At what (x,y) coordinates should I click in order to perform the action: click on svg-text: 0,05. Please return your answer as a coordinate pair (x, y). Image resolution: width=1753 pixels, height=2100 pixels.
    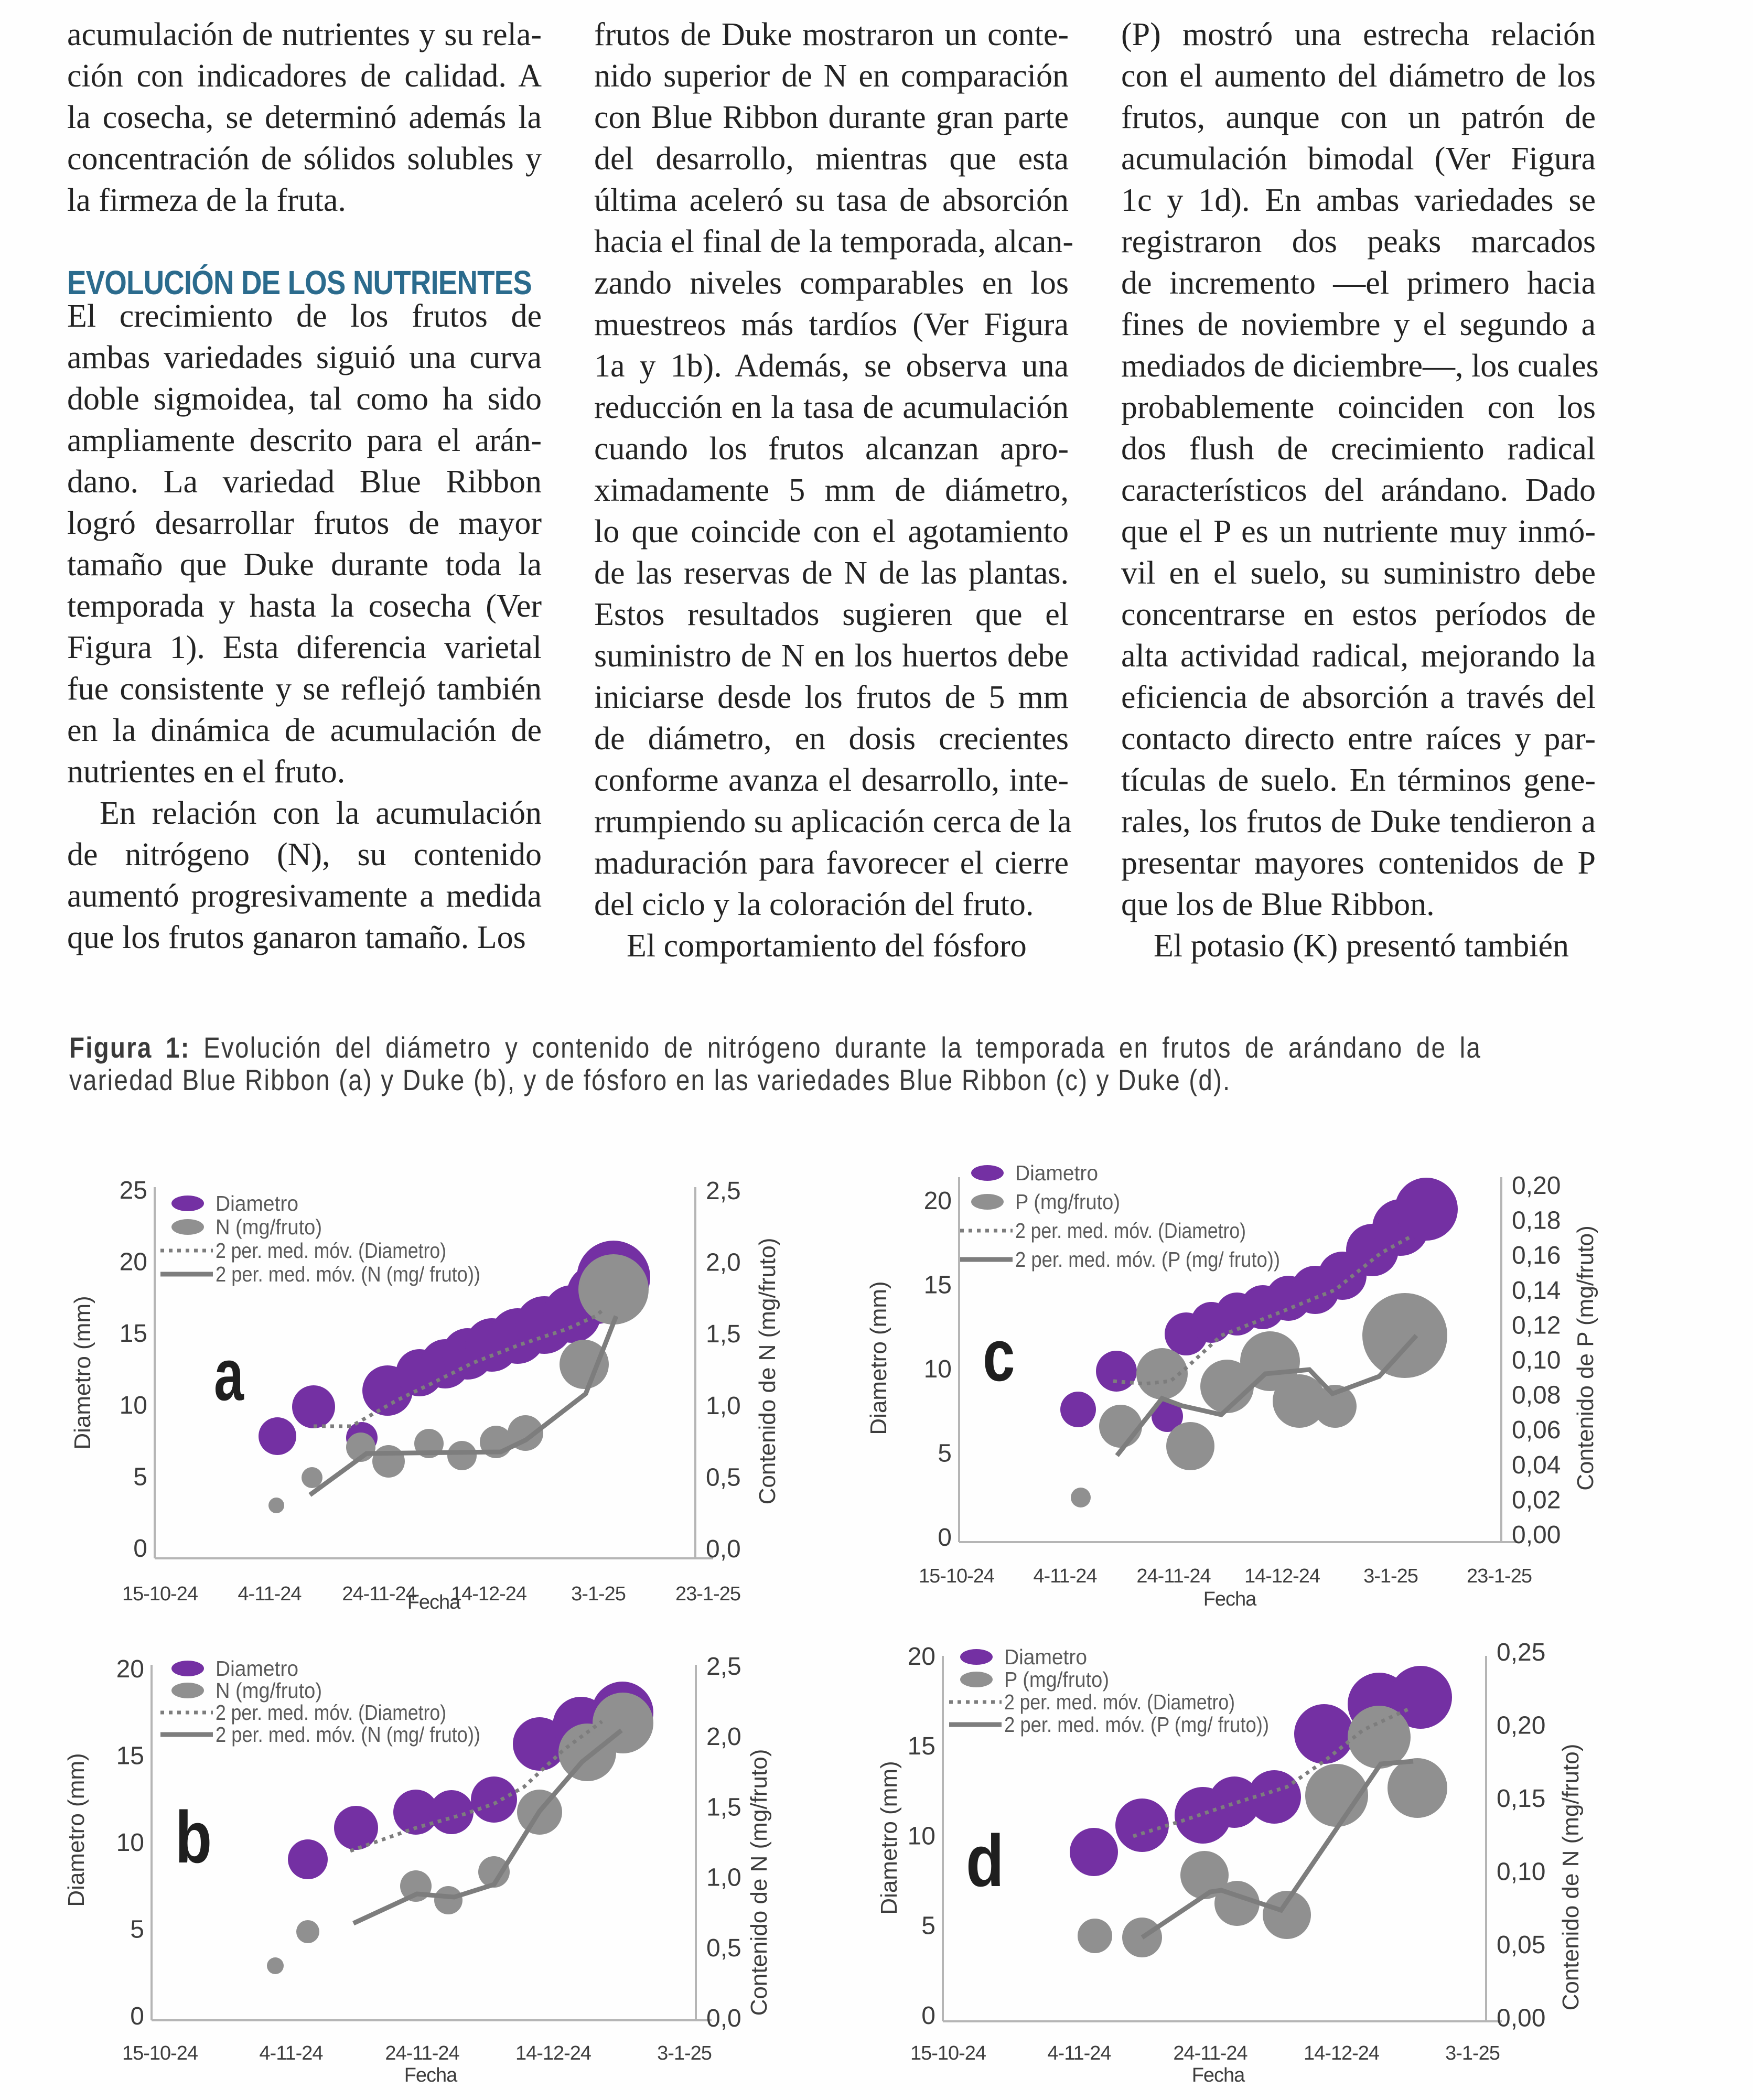
    Looking at the image, I should click on (1521, 1945).